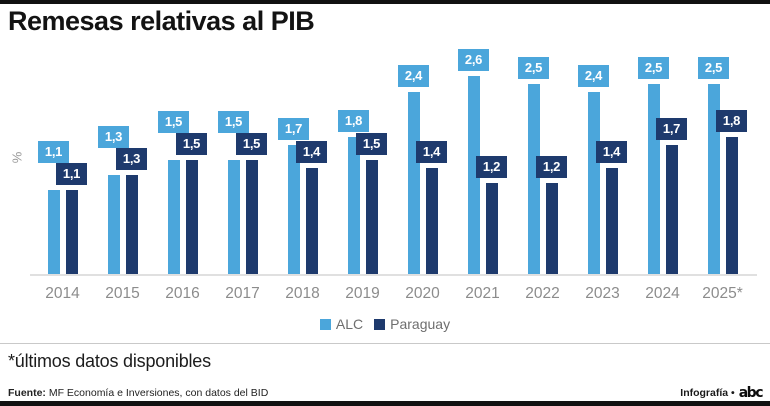 The height and width of the screenshot is (406, 770). I want to click on year-label-2020: 2020, so click(422, 293).